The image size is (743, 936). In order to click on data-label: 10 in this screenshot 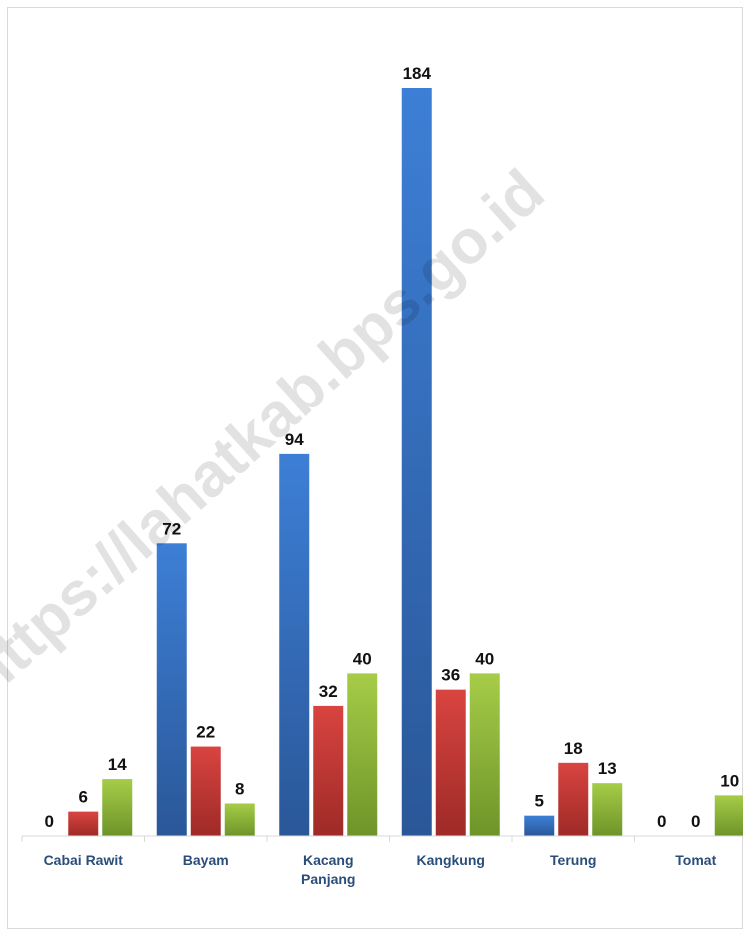, I will do `click(729, 780)`.